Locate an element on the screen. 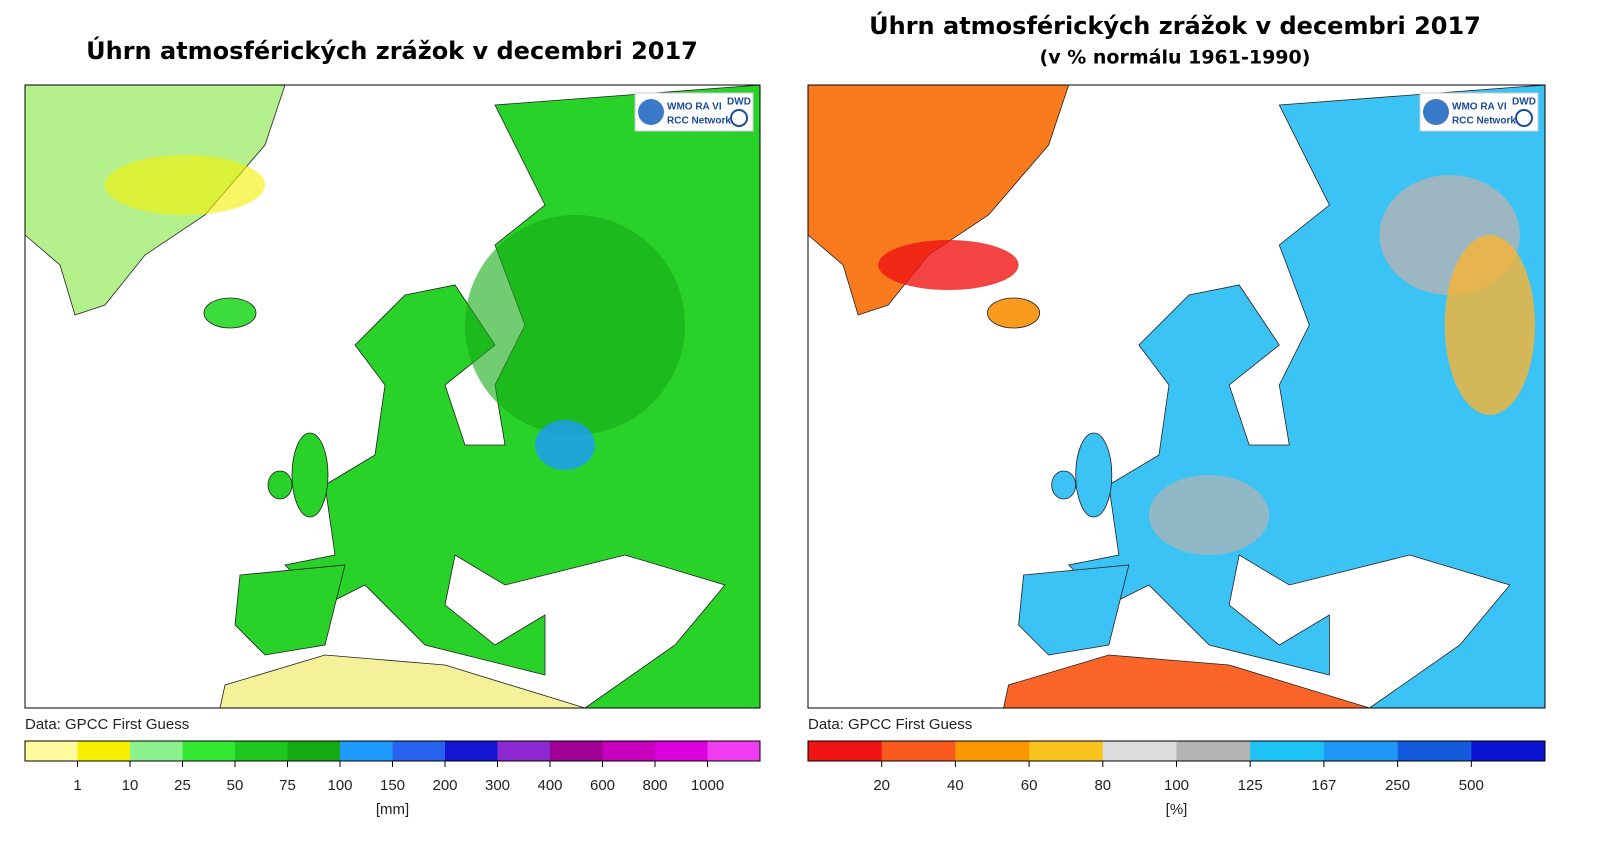 The width and height of the screenshot is (1600, 866). colorbar-tick-label: 500 is located at coordinates (1471, 785).